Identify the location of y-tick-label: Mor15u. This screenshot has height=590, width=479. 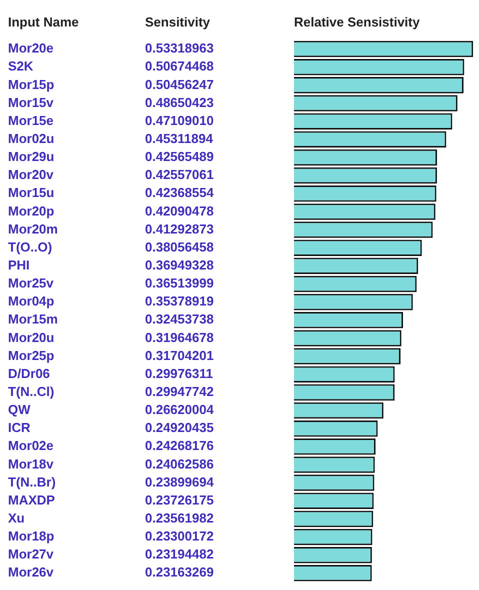
(31, 192).